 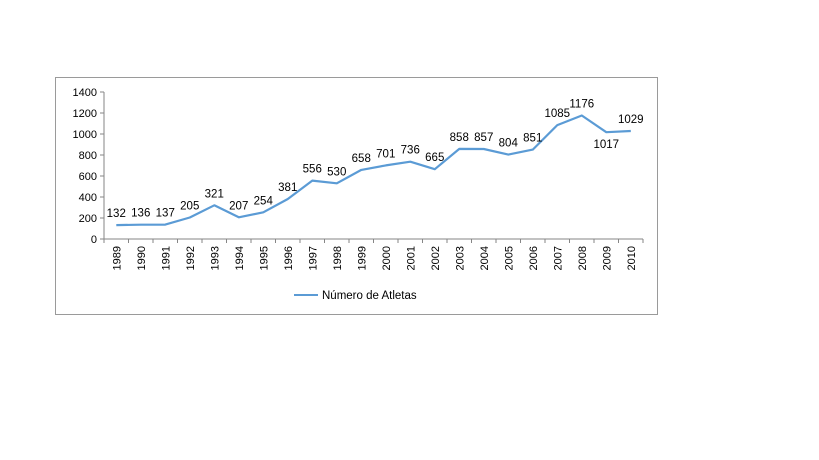 I want to click on x-tick-label: 1990, so click(x=142, y=258).